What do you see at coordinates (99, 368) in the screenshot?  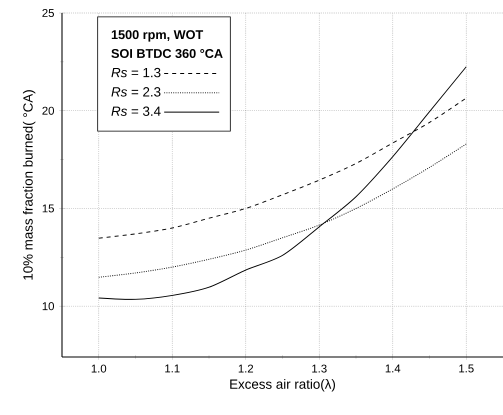 I see `x-tick-label: 1.0` at bounding box center [99, 368].